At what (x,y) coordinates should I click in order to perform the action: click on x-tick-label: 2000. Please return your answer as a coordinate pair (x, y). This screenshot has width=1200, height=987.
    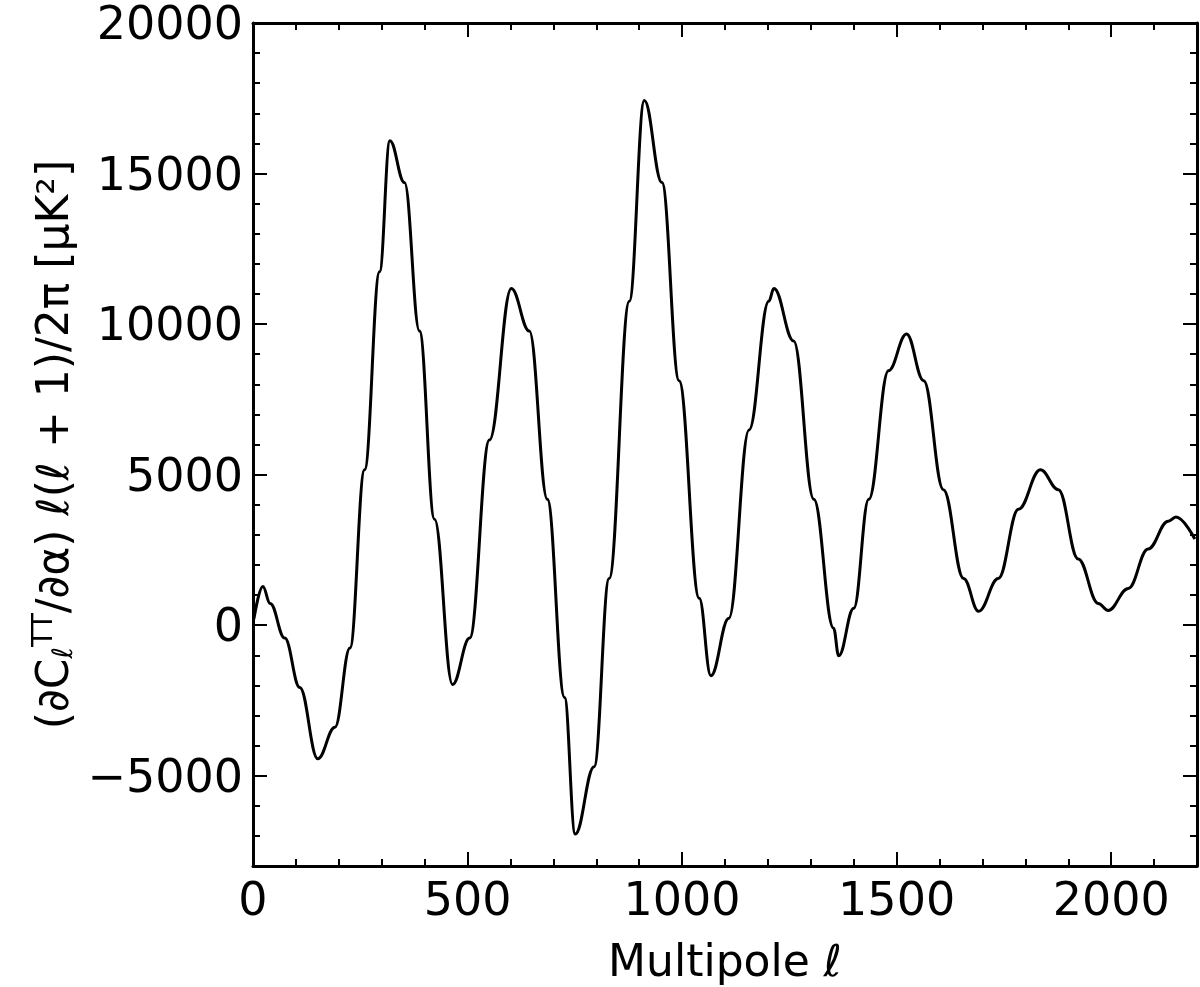
    Looking at the image, I should click on (1111, 899).